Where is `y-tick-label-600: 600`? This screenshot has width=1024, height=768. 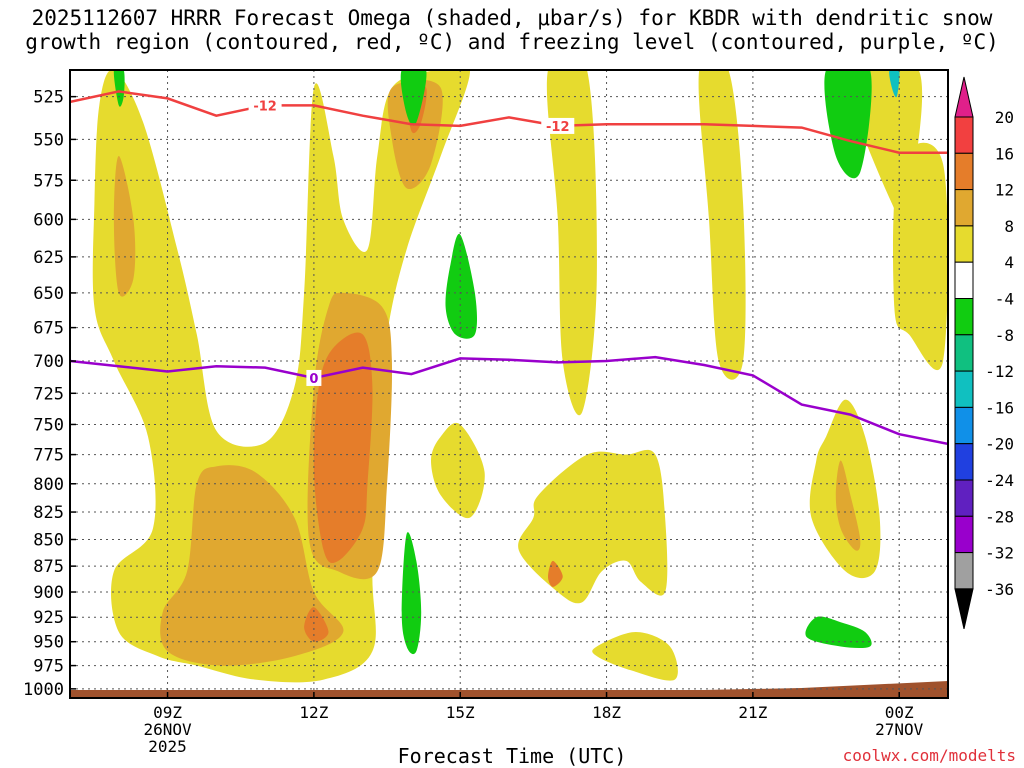
y-tick-label-600: 600 is located at coordinates (48, 220).